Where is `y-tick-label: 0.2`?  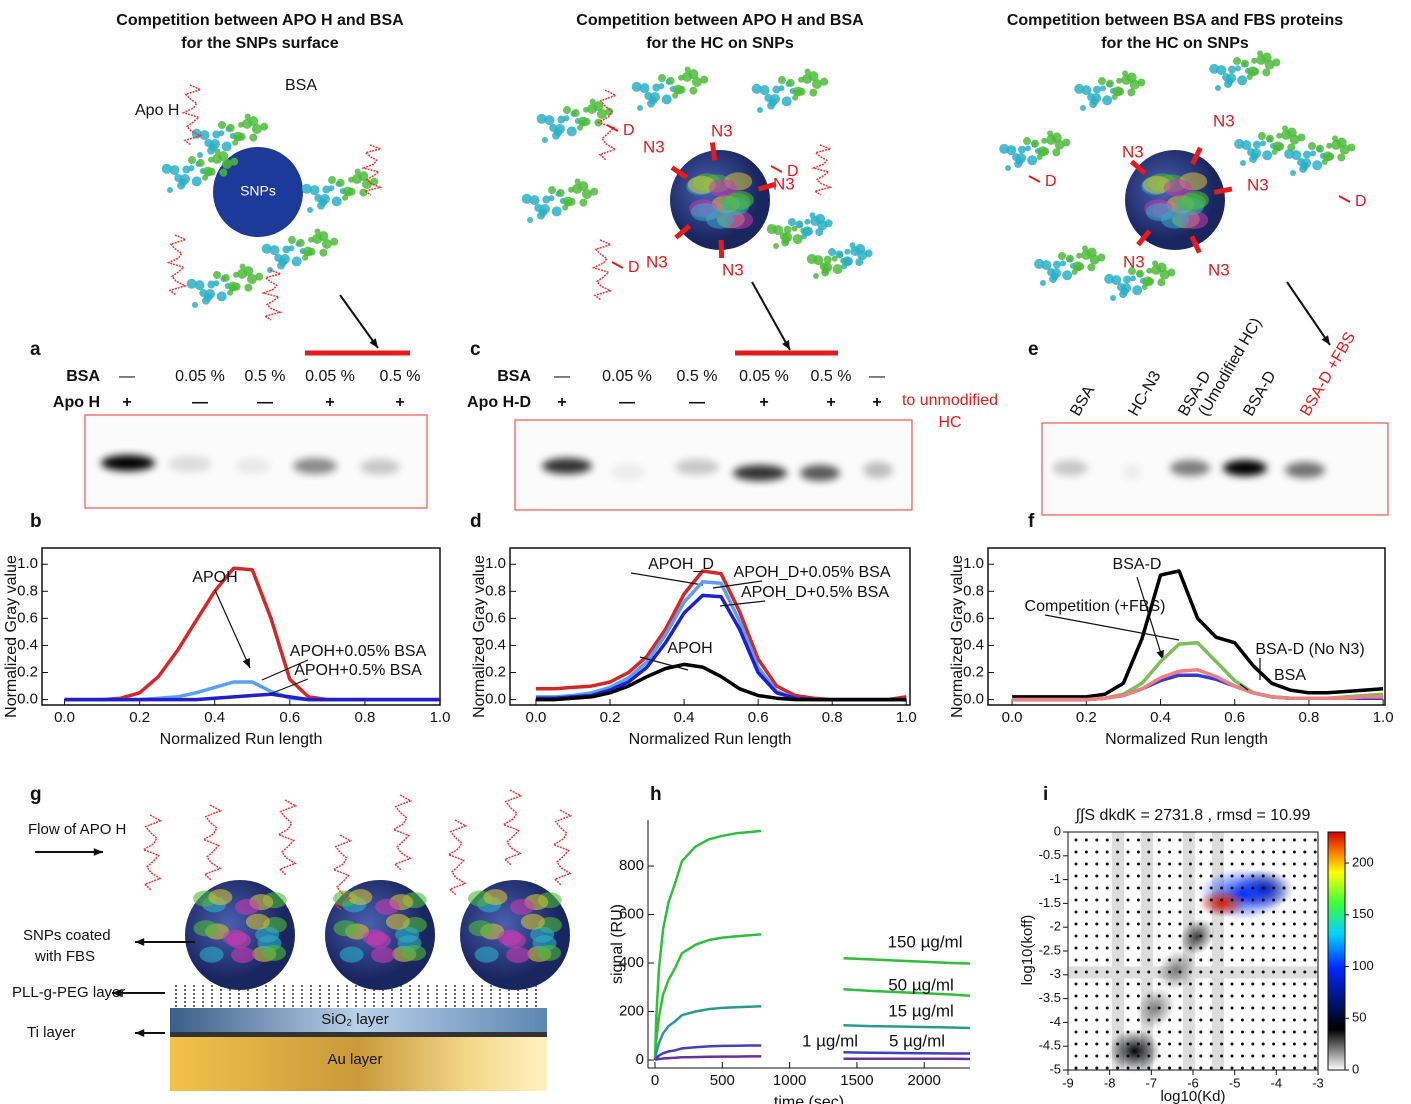 y-tick-label: 0.2 is located at coordinates (495, 671).